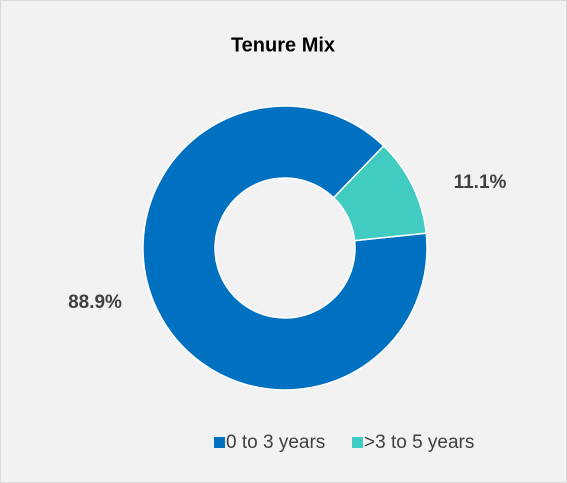  I want to click on data-label: 88.9%, so click(95, 302).